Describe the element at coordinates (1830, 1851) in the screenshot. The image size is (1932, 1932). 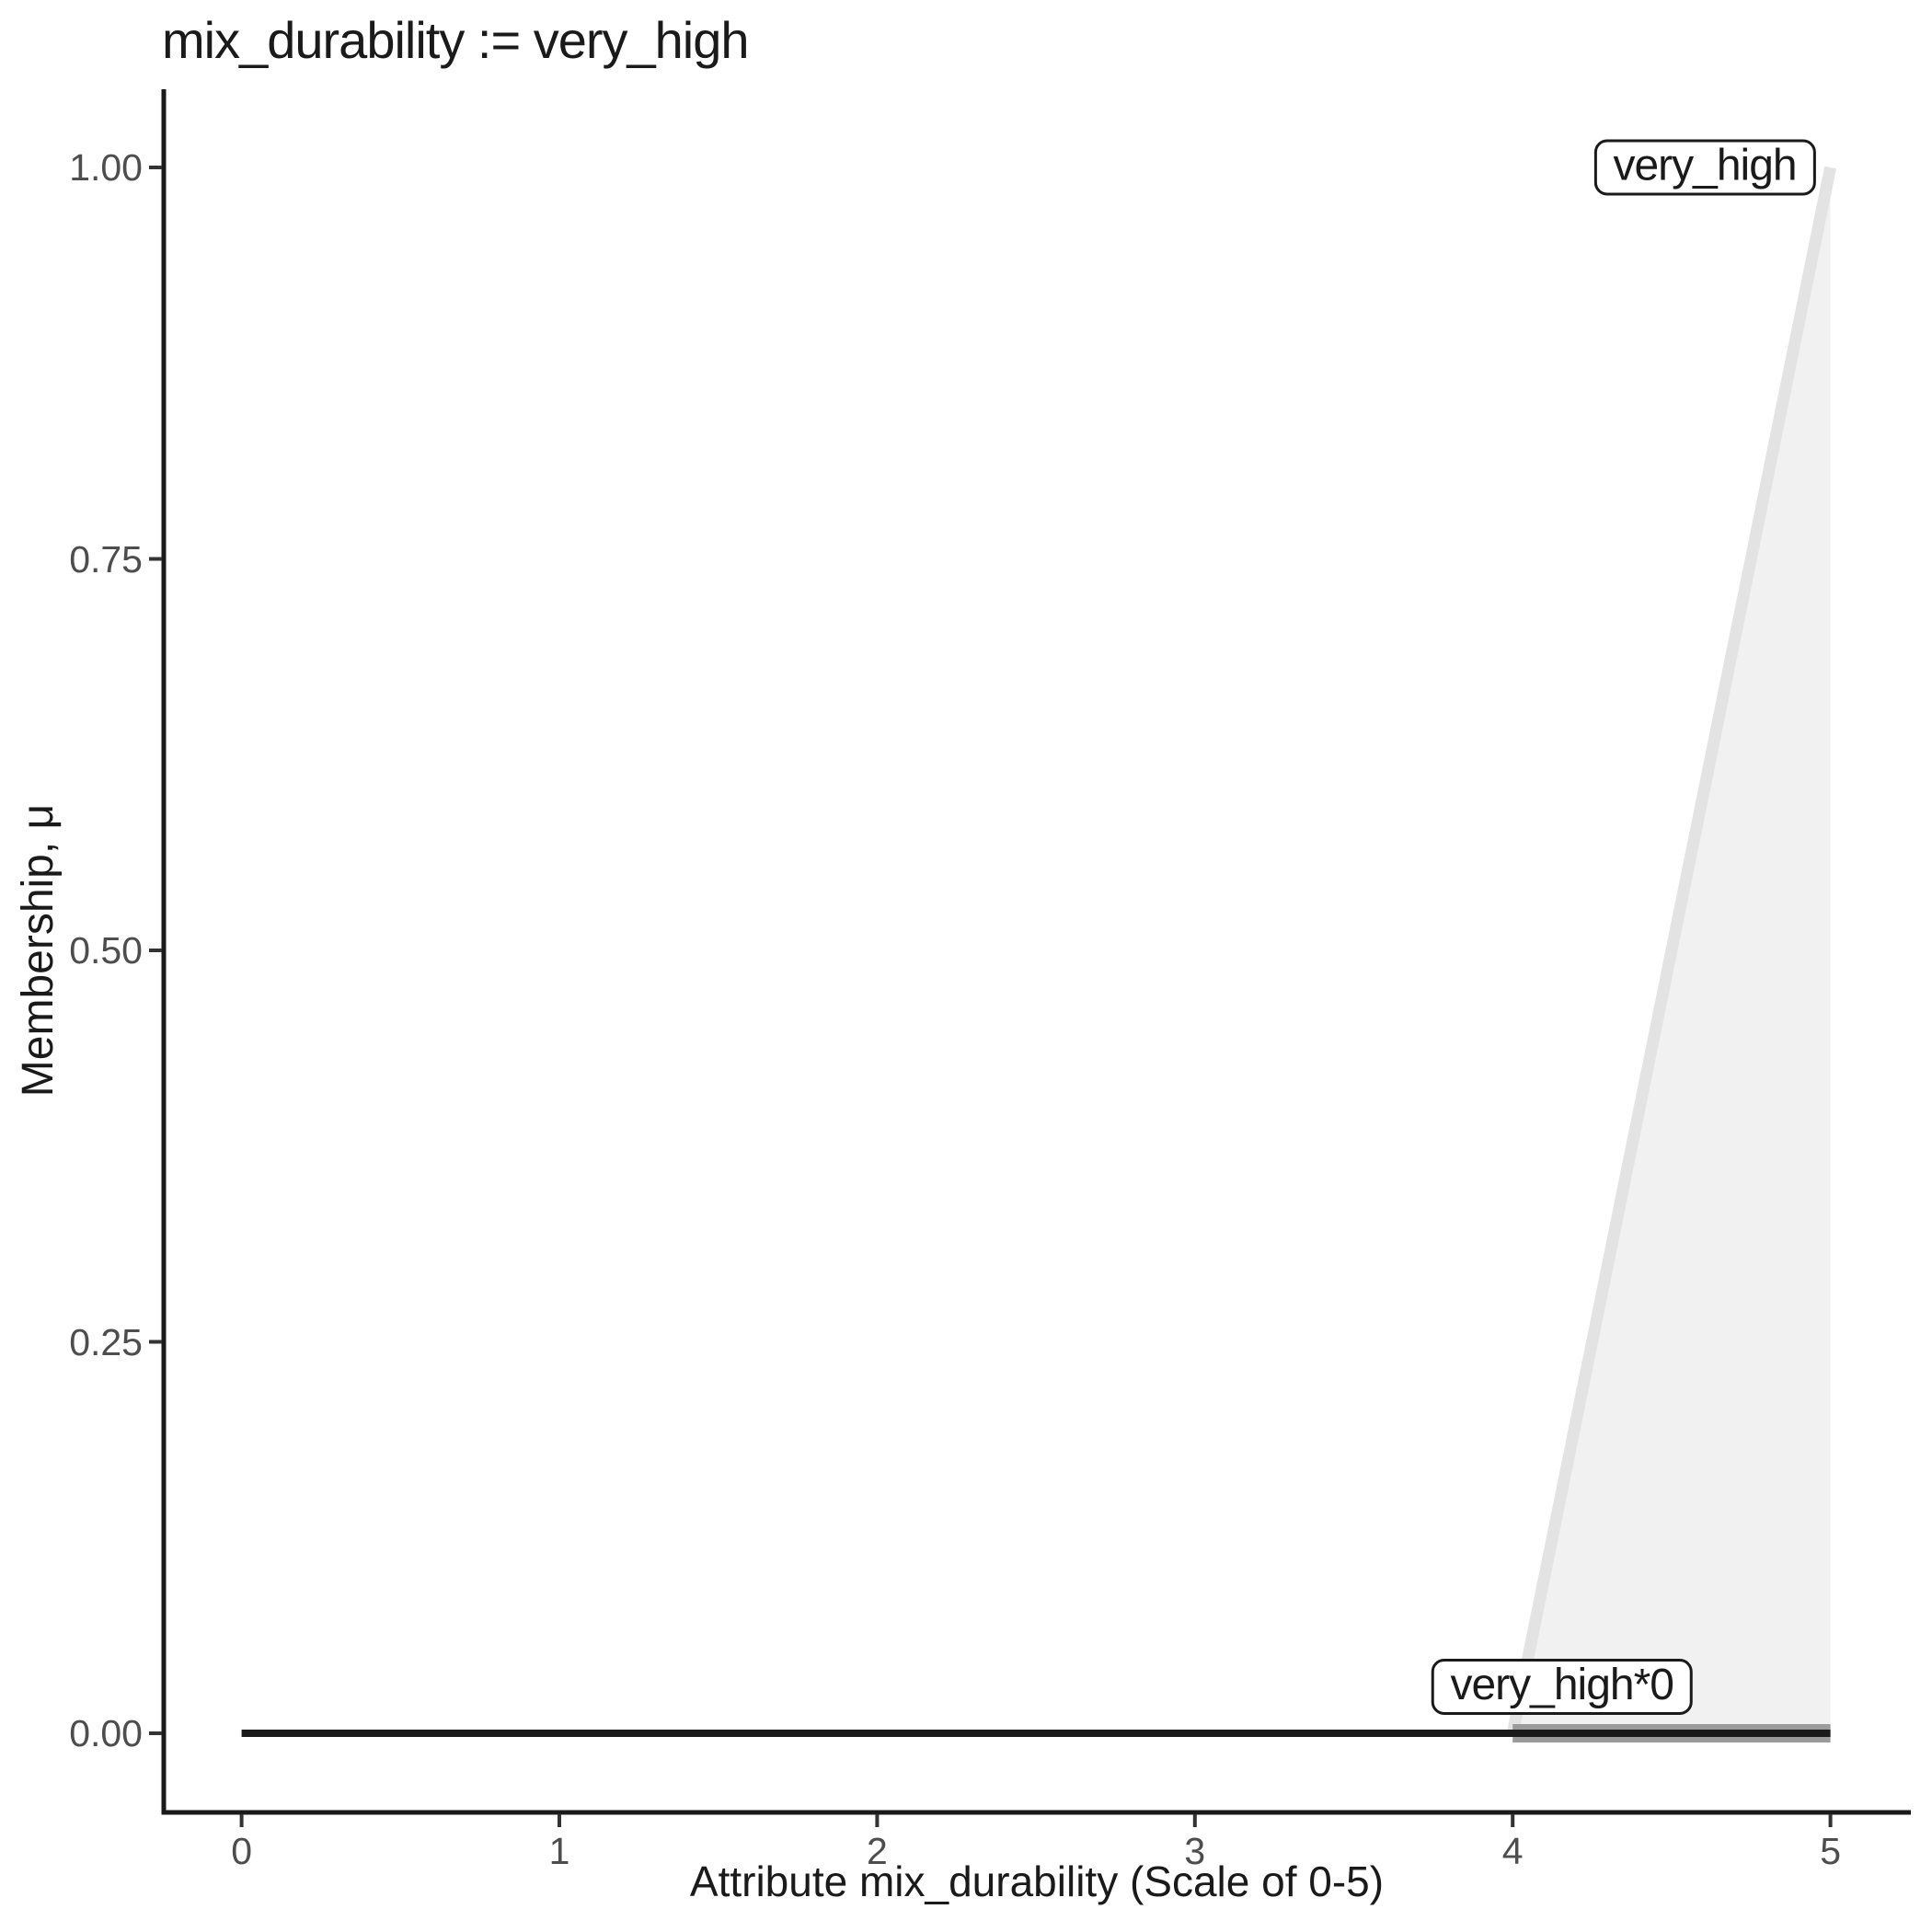
I see `x-tick-label-5: 5` at that location.